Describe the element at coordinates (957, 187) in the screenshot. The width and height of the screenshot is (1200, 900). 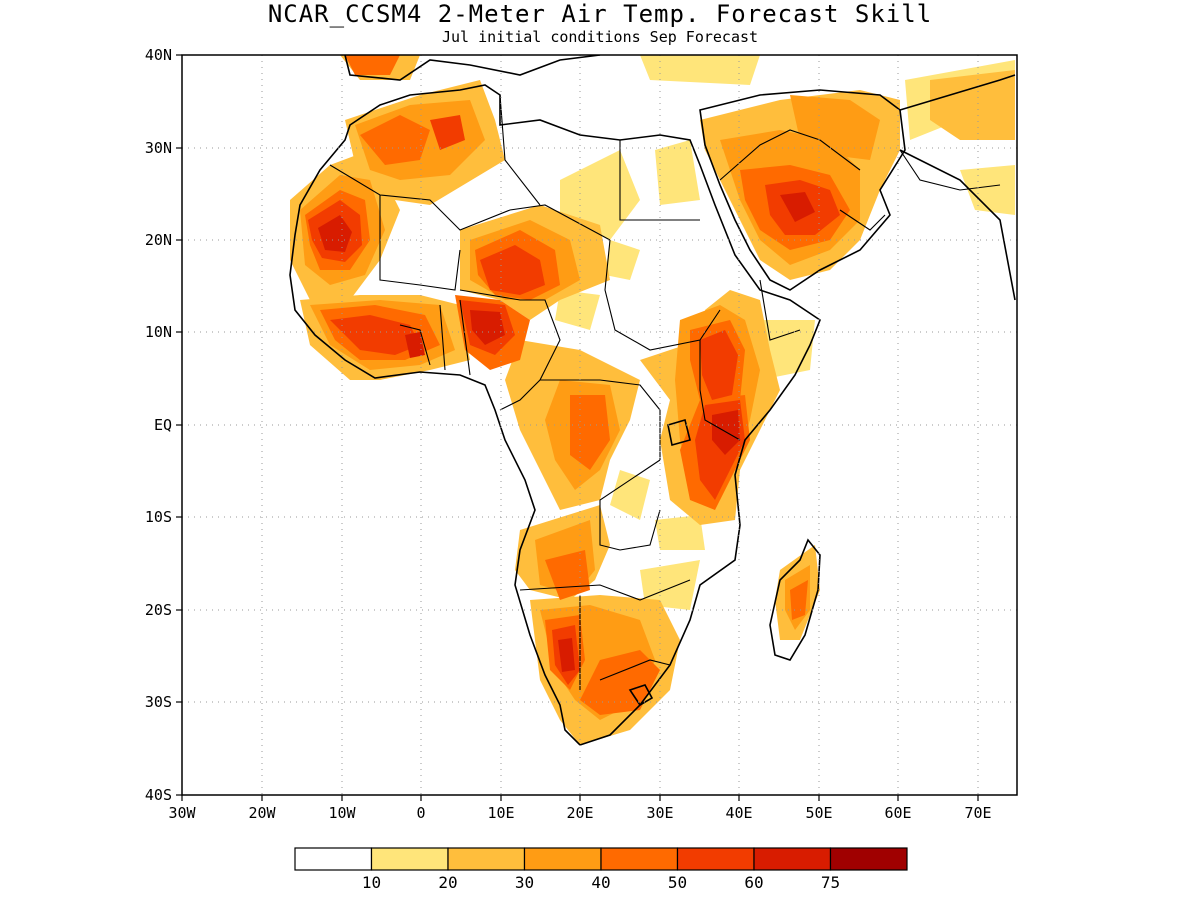
I see `asia-coastline` at that location.